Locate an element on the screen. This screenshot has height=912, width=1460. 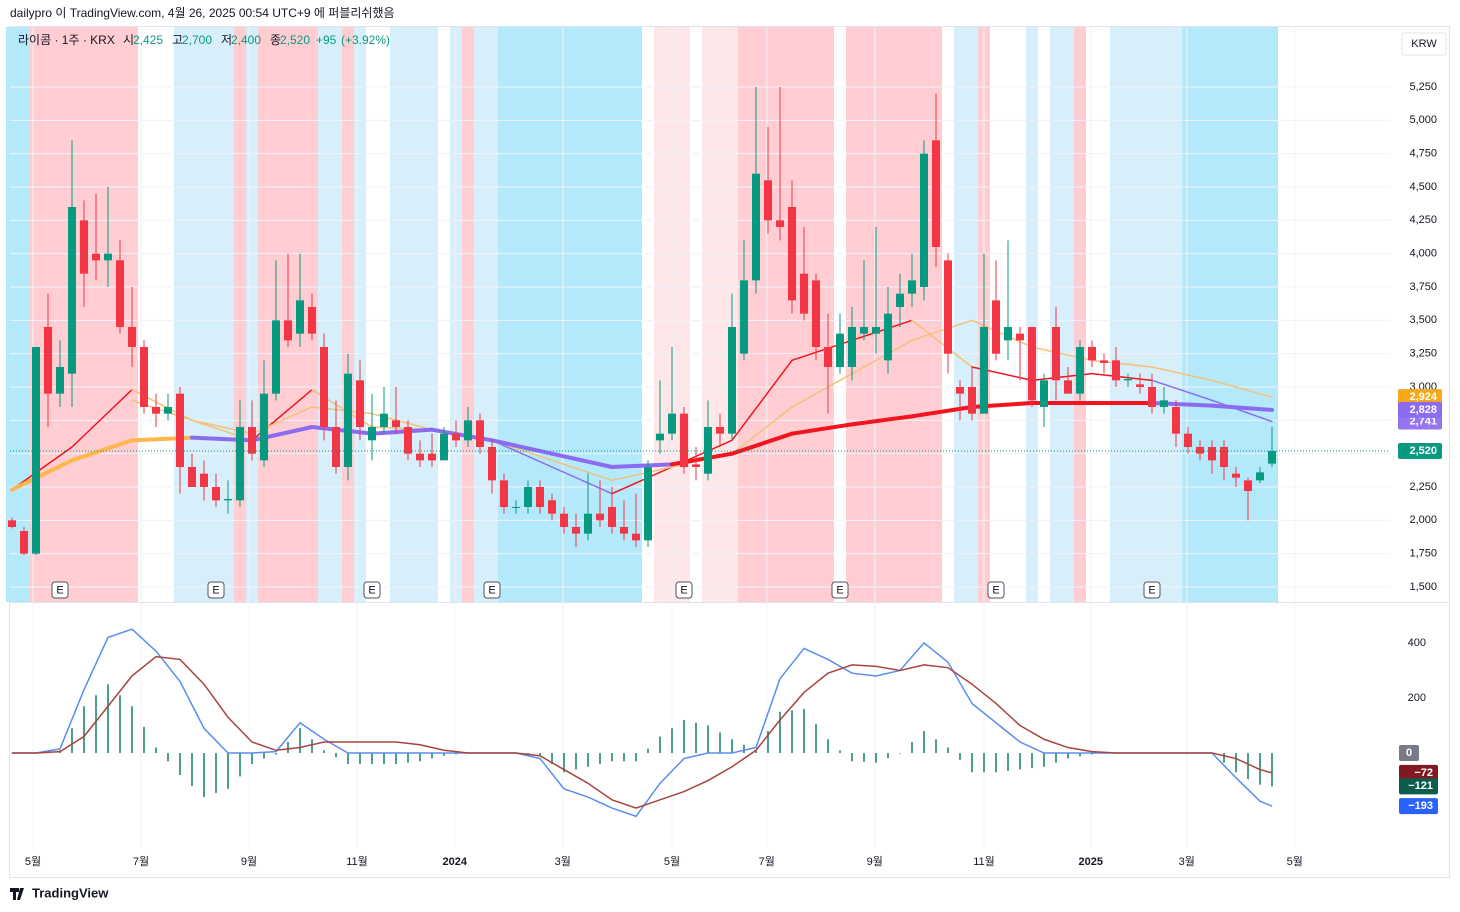
x-tick-label: 2024 is located at coordinates (455, 862).